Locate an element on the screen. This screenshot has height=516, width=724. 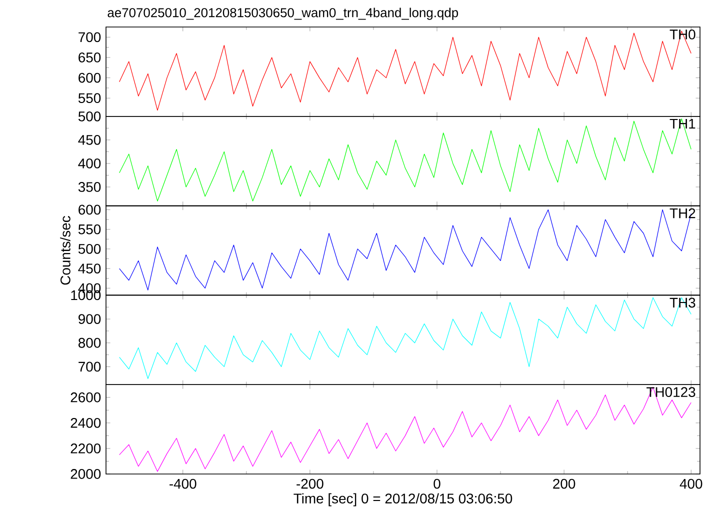
y-tick-label: 350 is located at coordinates (89, 187).